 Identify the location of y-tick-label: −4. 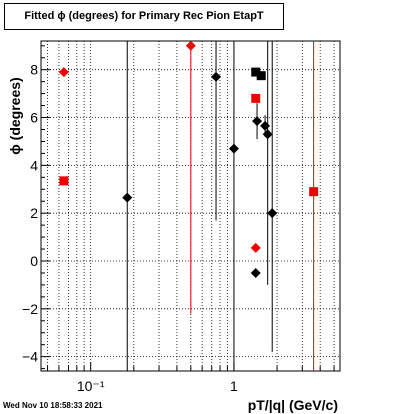
(30, 357).